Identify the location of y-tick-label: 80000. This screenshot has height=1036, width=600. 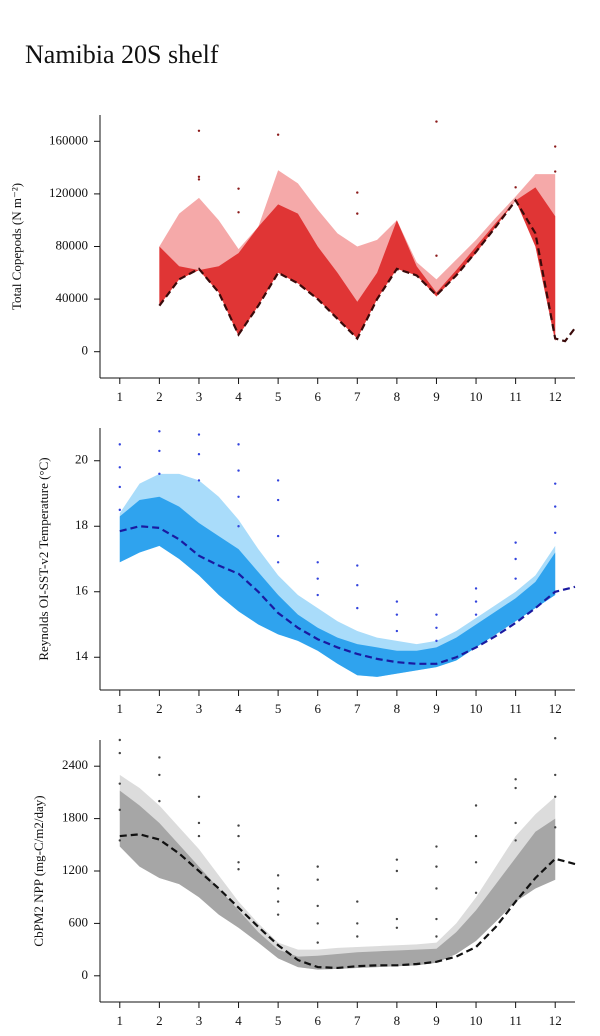
(72, 244).